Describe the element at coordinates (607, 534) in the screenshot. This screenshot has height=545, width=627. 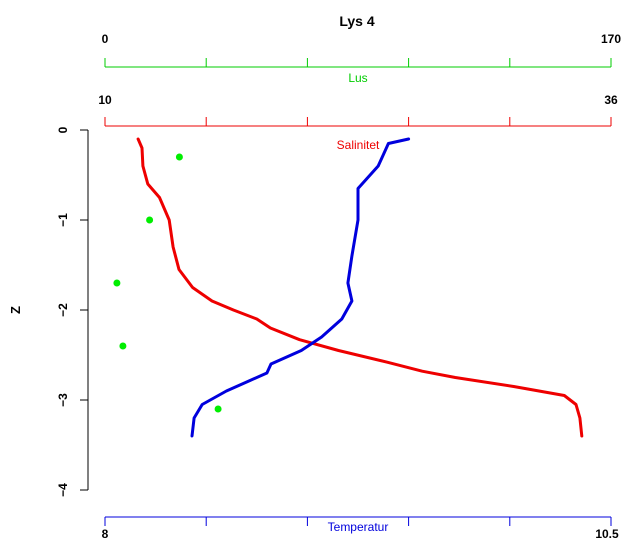
I see `axis-temperatur-max-label: 10.5` at that location.